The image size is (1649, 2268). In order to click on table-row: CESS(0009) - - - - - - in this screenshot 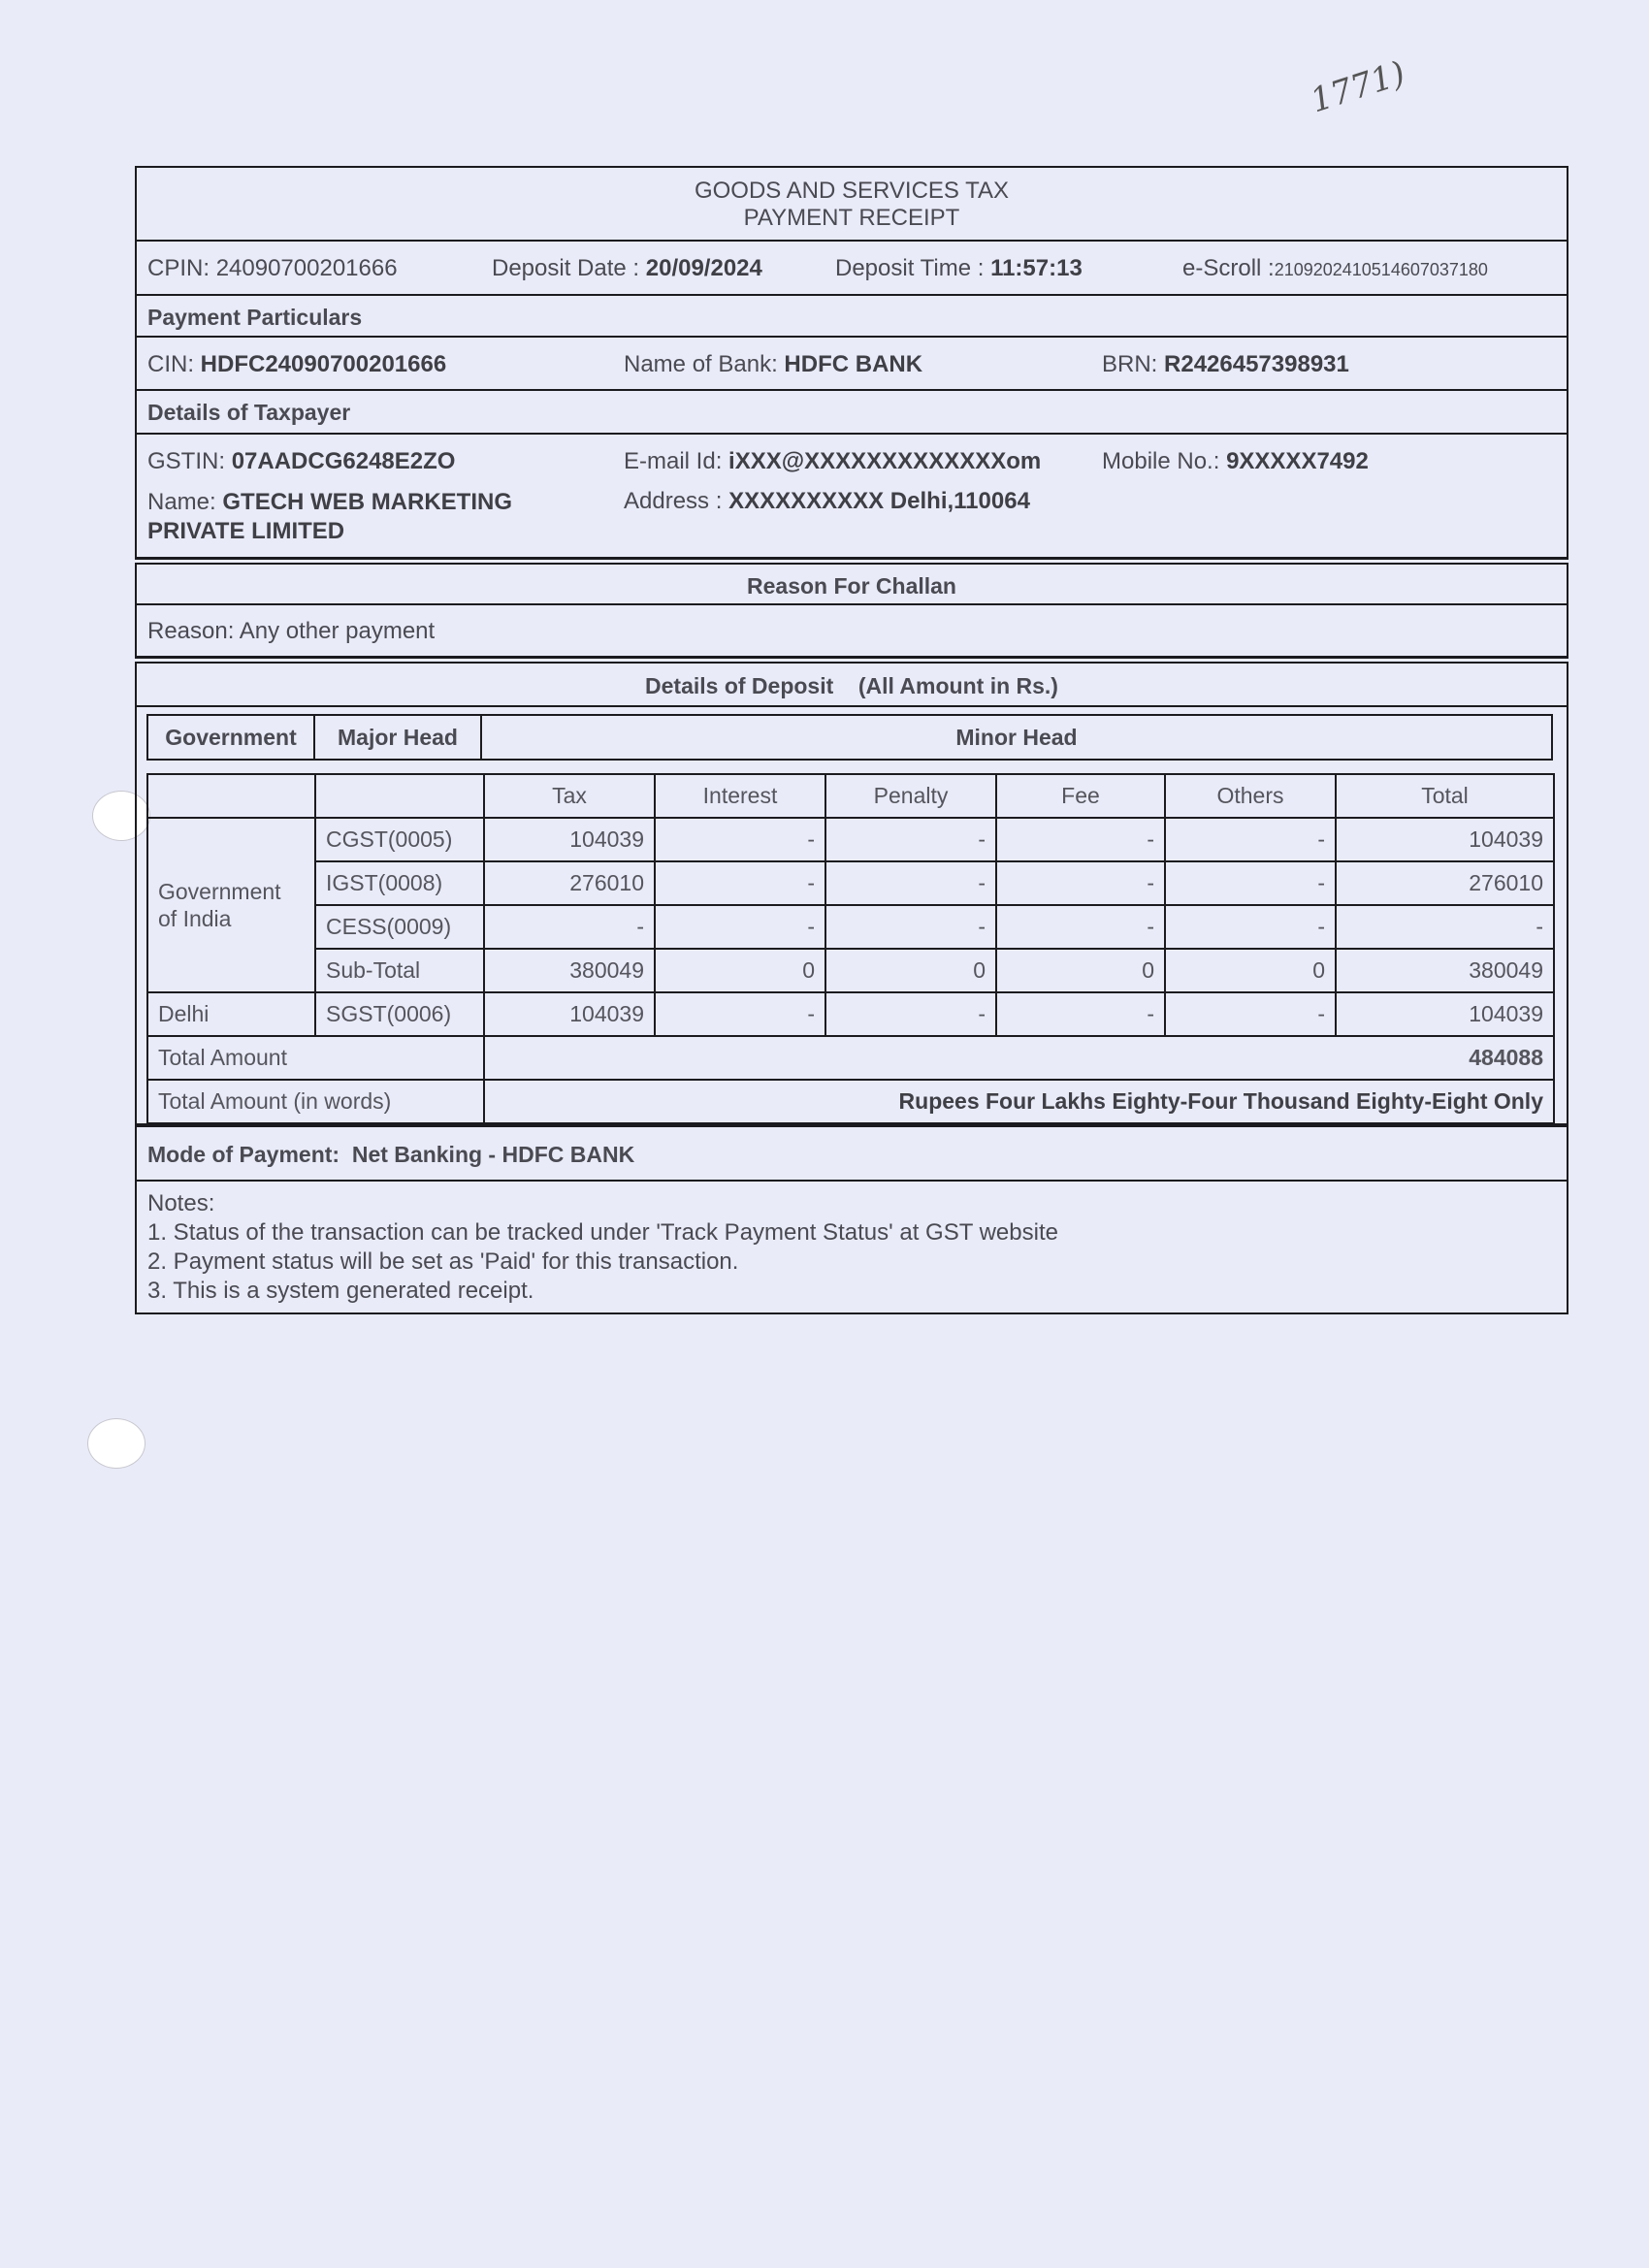, I will do `click(851, 927)`.